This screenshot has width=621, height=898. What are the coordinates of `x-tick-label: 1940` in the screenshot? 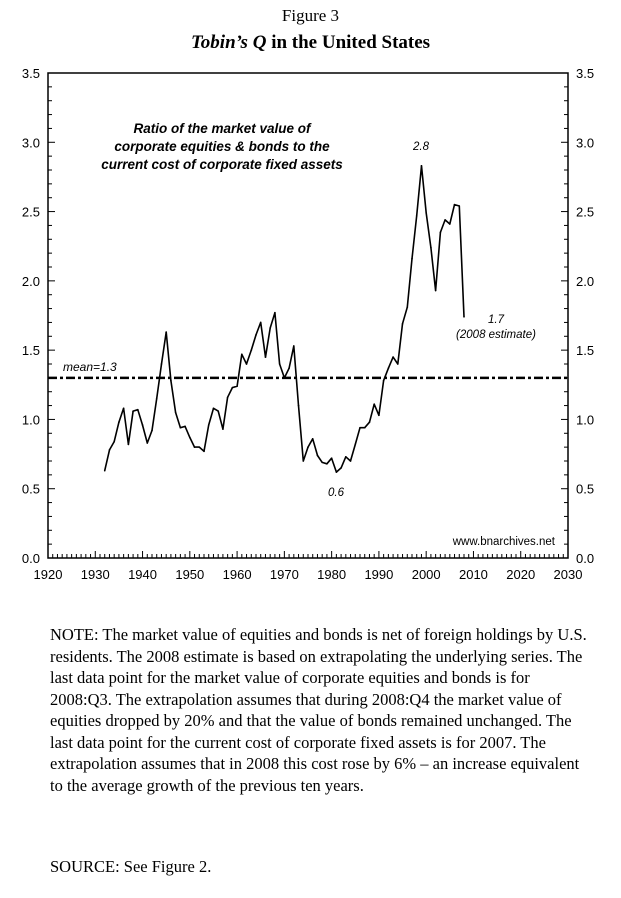 It's located at (142, 574).